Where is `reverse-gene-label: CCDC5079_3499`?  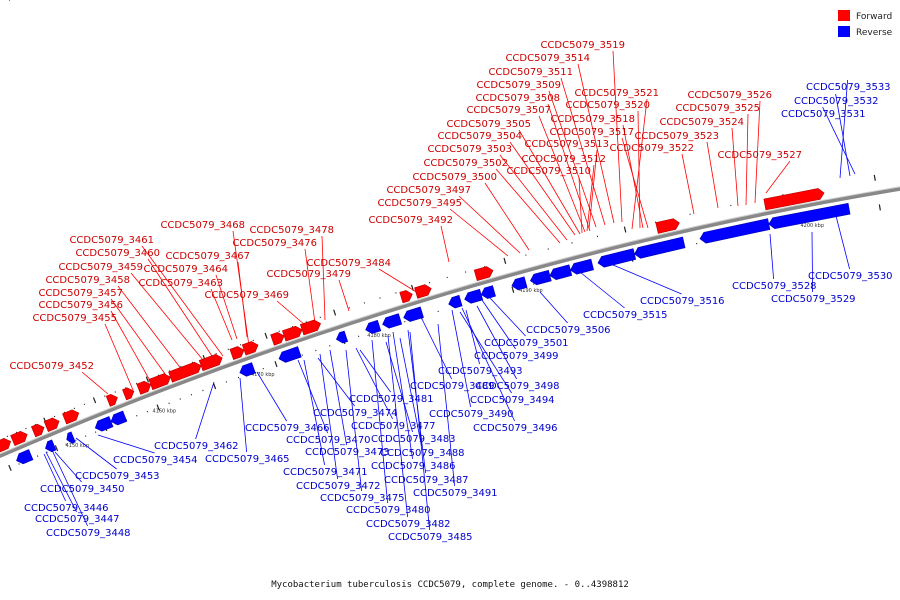 reverse-gene-label: CCDC5079_3499 is located at coordinates (516, 356).